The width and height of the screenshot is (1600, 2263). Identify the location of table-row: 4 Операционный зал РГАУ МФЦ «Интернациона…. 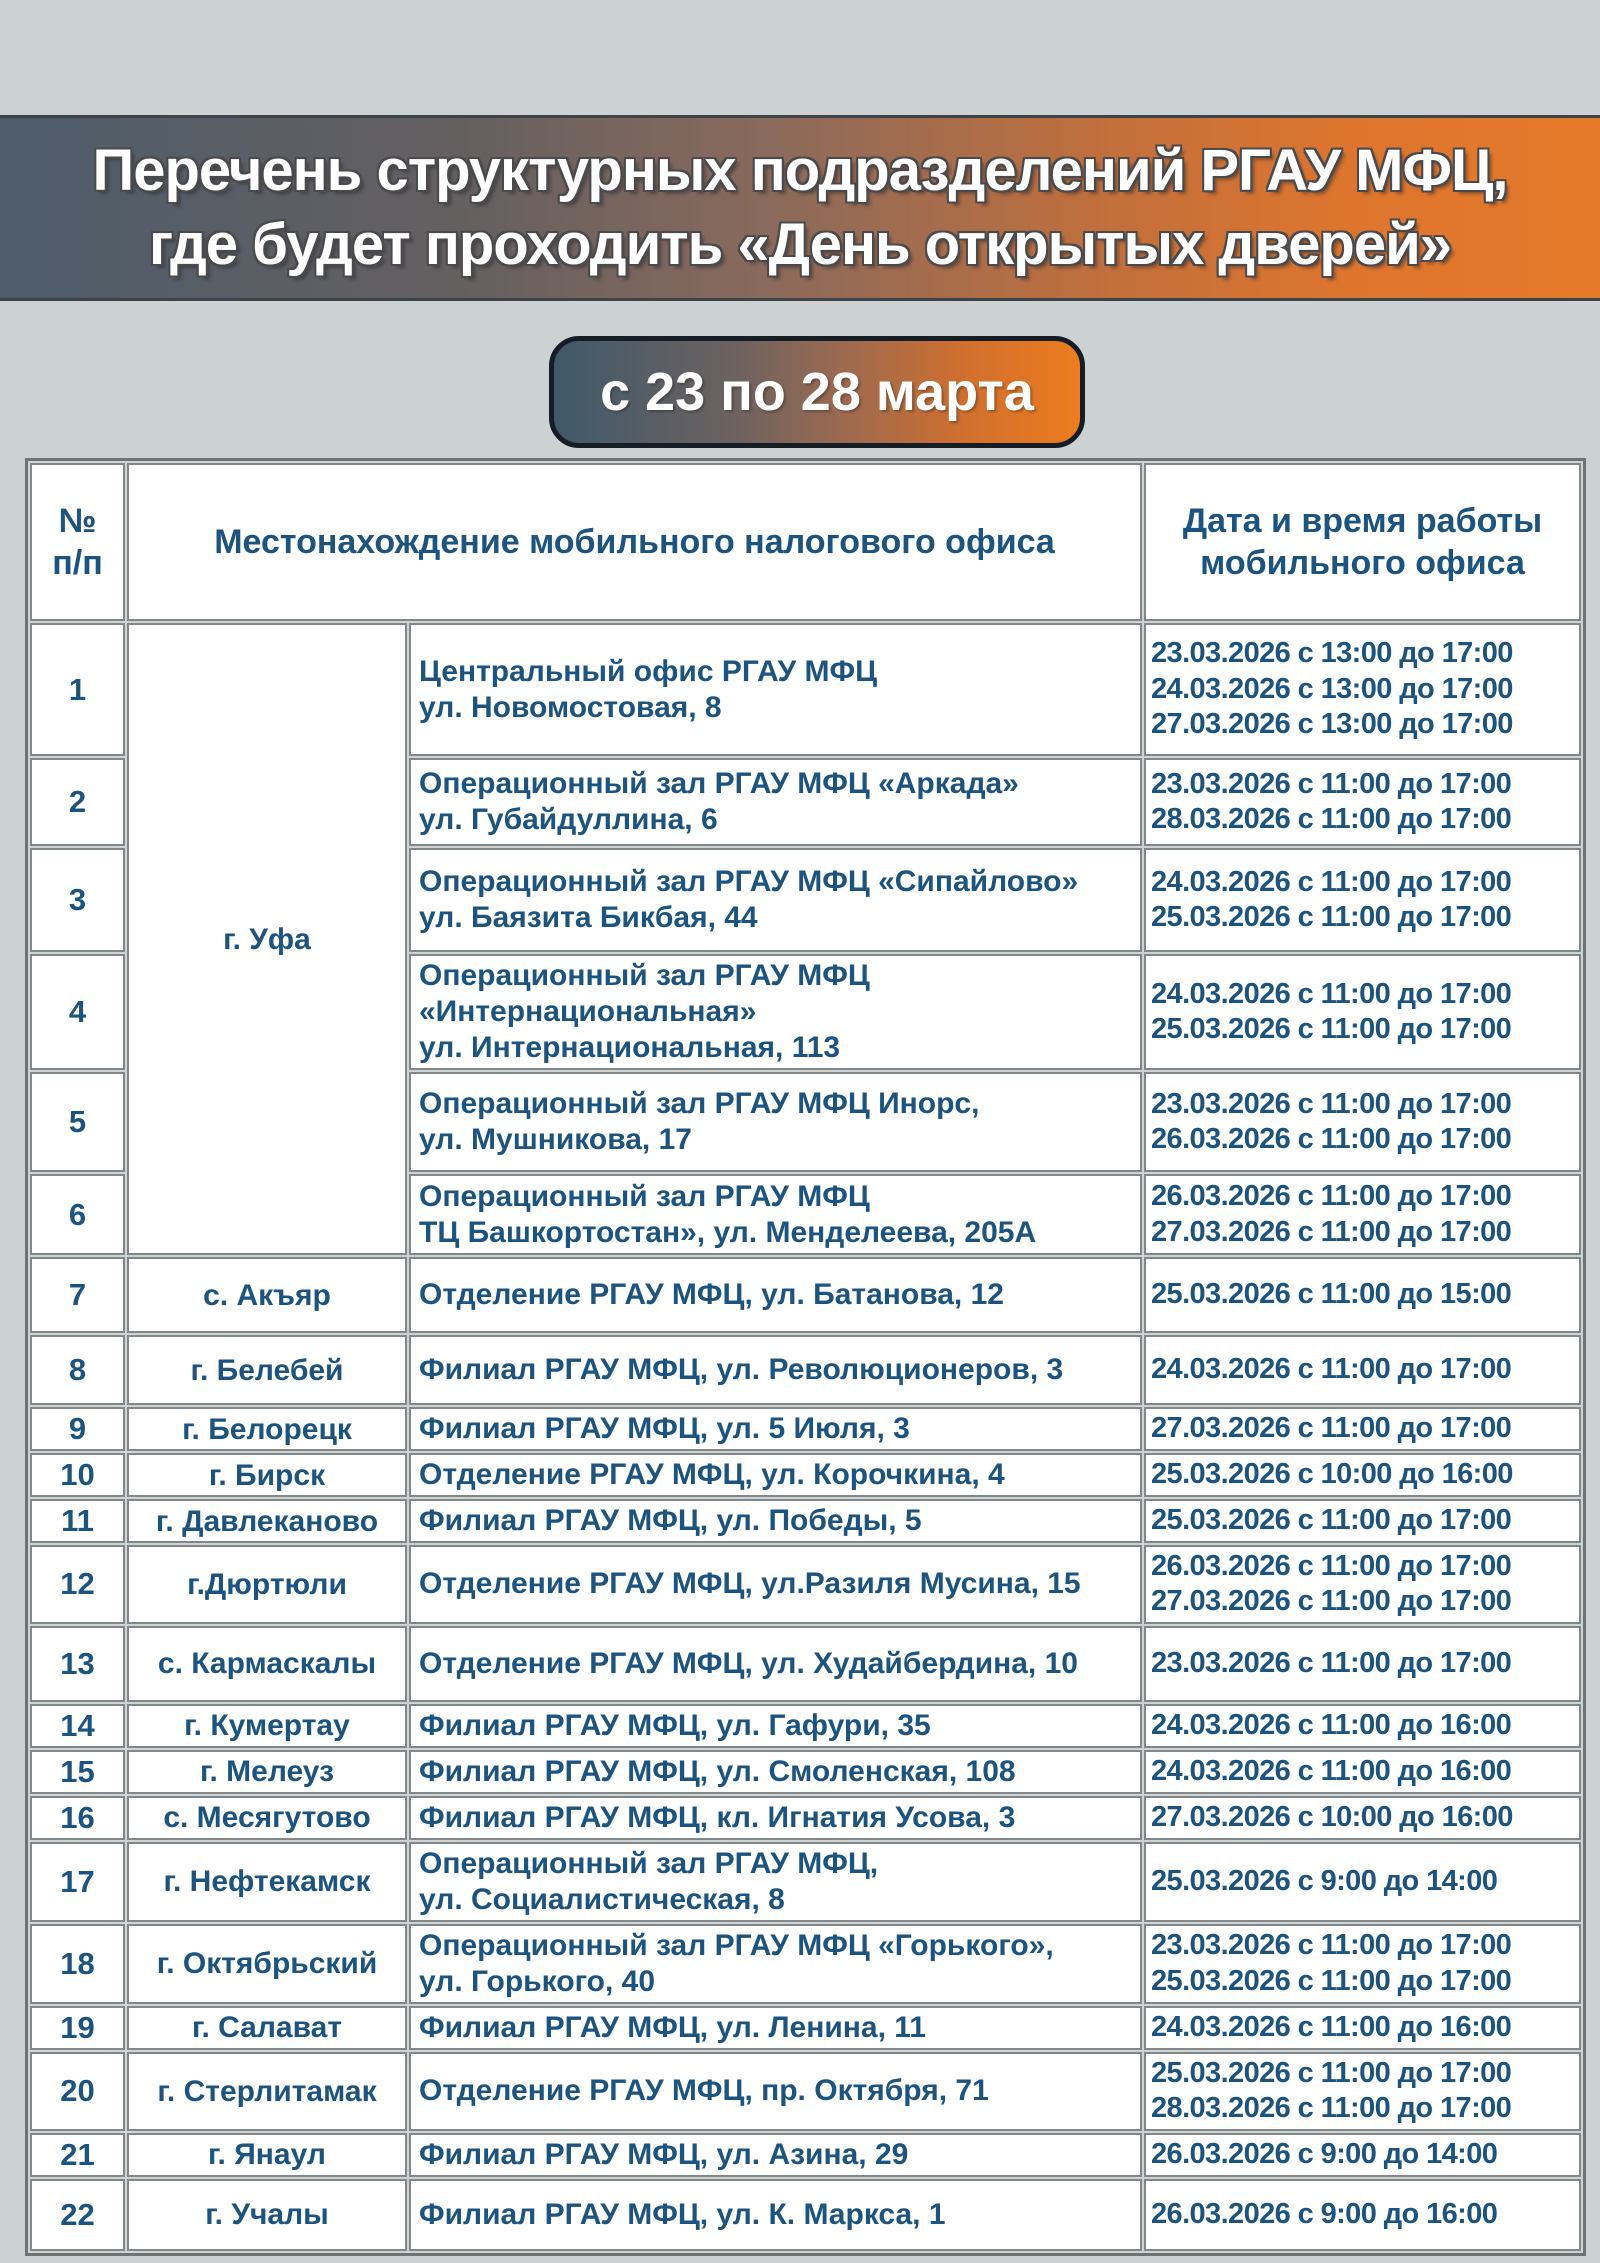
(806, 1012).